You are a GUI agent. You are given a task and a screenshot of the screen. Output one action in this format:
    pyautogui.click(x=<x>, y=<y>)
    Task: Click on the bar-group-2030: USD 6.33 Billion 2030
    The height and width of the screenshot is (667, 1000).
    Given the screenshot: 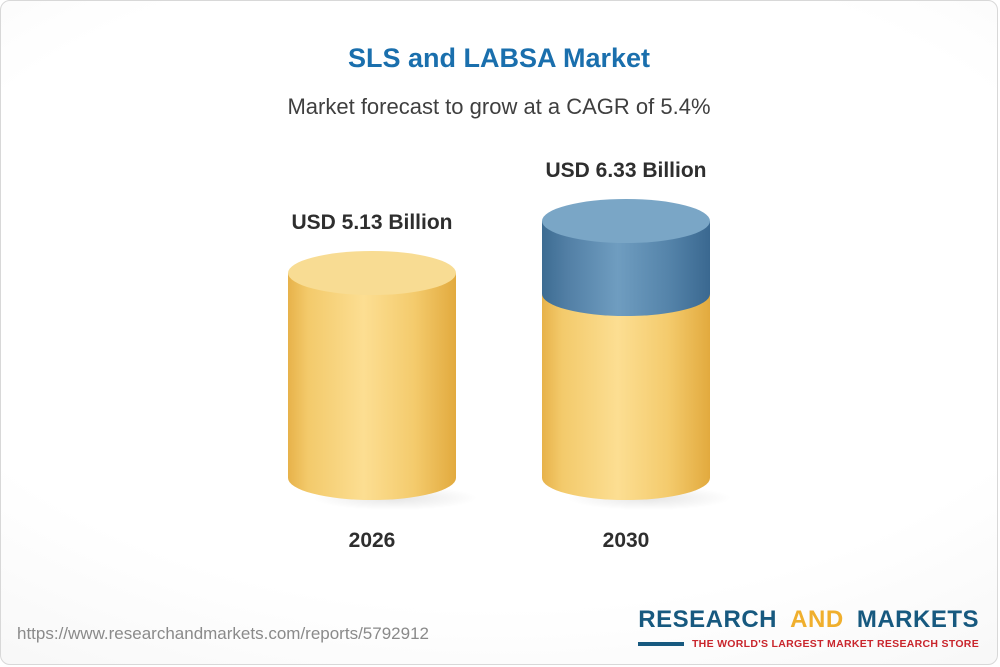 What is the action you would take?
    pyautogui.click(x=649, y=356)
    